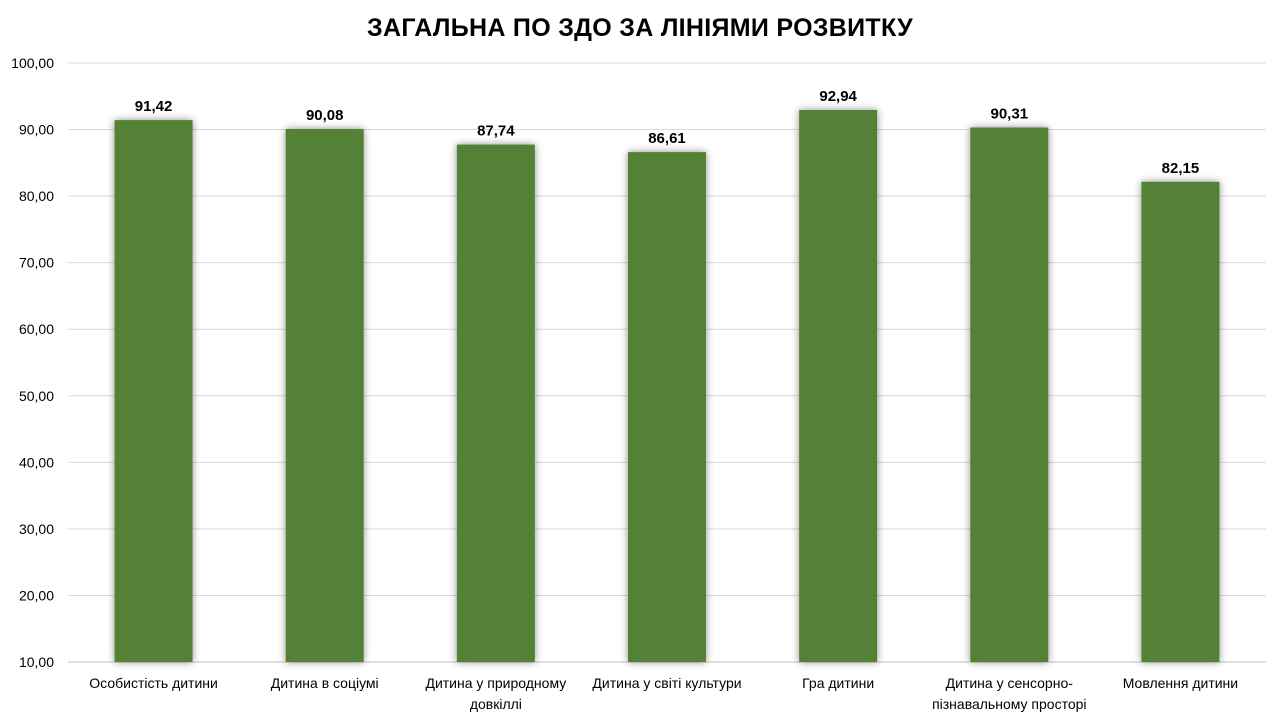 Image resolution: width=1280 pixels, height=720 pixels. I want to click on chart-title: ЗАГАЛЬНА ПО ЗДО ЗА ЛІНІЯМИ РОЗВИТКУ, so click(640, 28).